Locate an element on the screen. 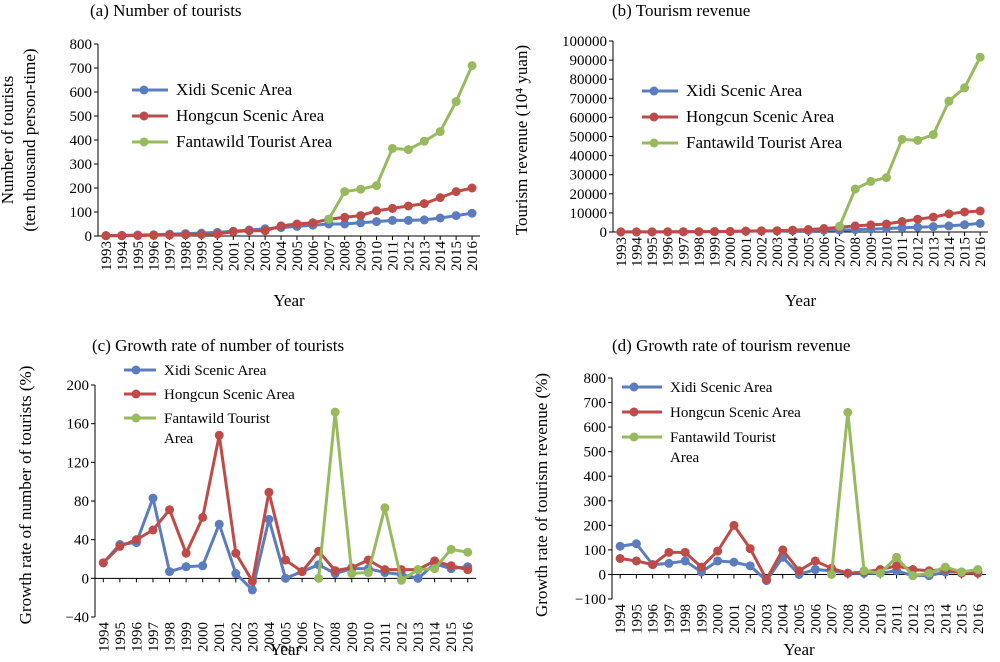  x-tick-label: 1999 is located at coordinates (202, 256).